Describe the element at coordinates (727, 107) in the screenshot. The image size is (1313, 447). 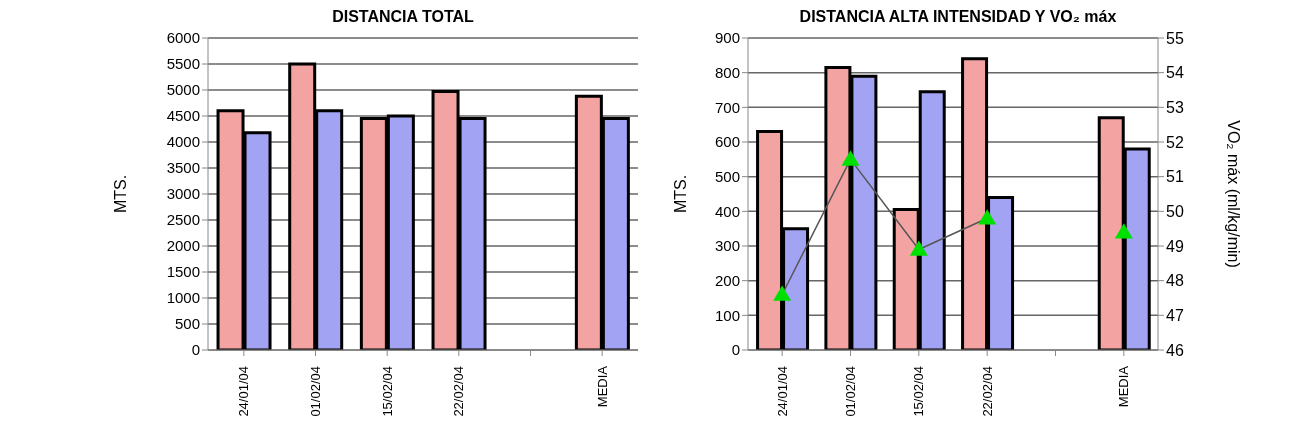
I see `y-tick-label: 700` at that location.